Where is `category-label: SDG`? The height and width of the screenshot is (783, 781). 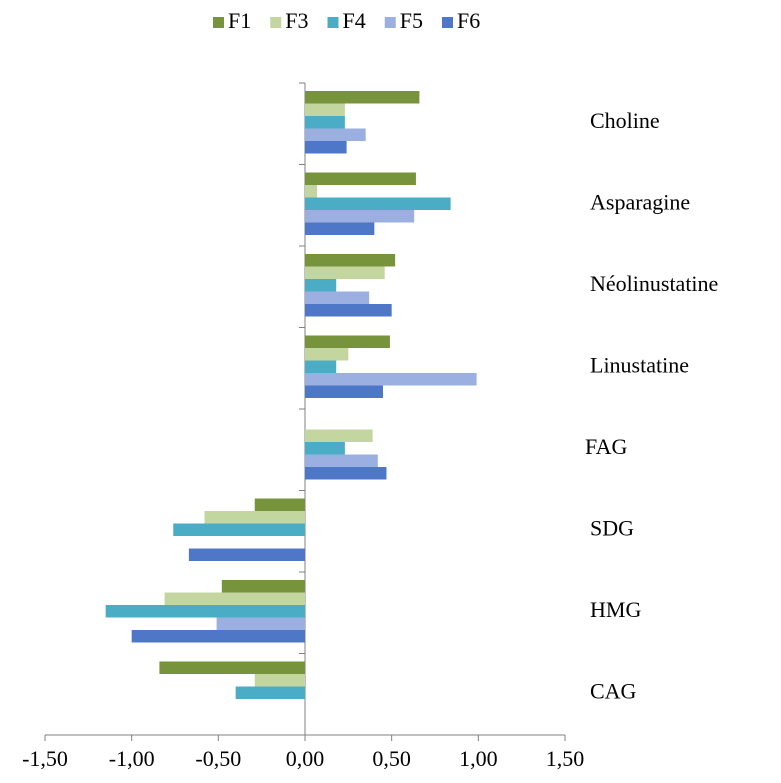
category-label: SDG is located at coordinates (612, 527).